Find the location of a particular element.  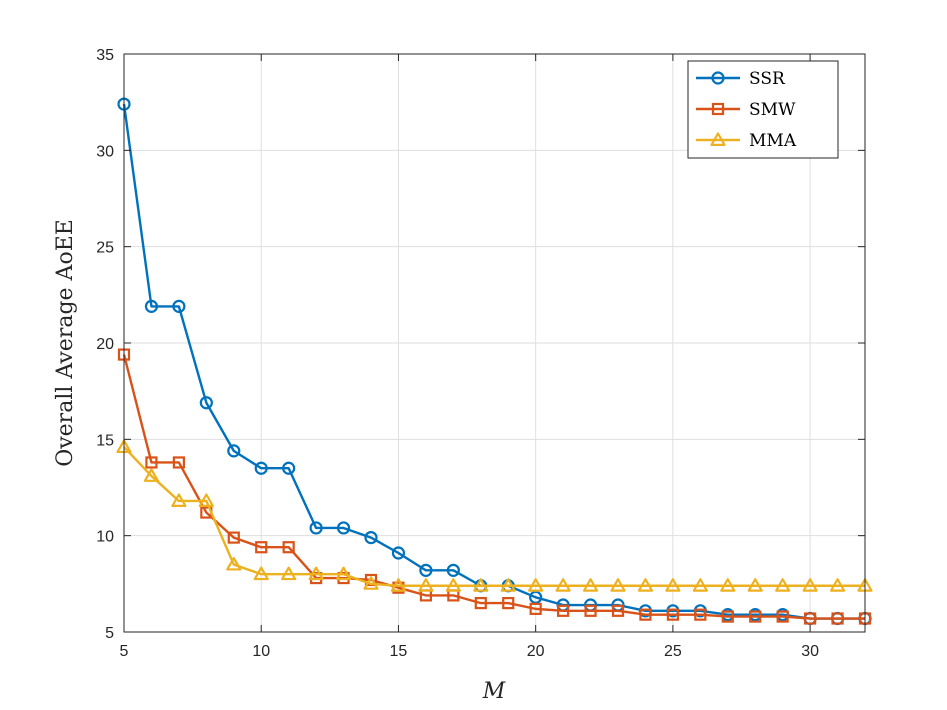

x-tick-label: 20 is located at coordinates (536, 651).